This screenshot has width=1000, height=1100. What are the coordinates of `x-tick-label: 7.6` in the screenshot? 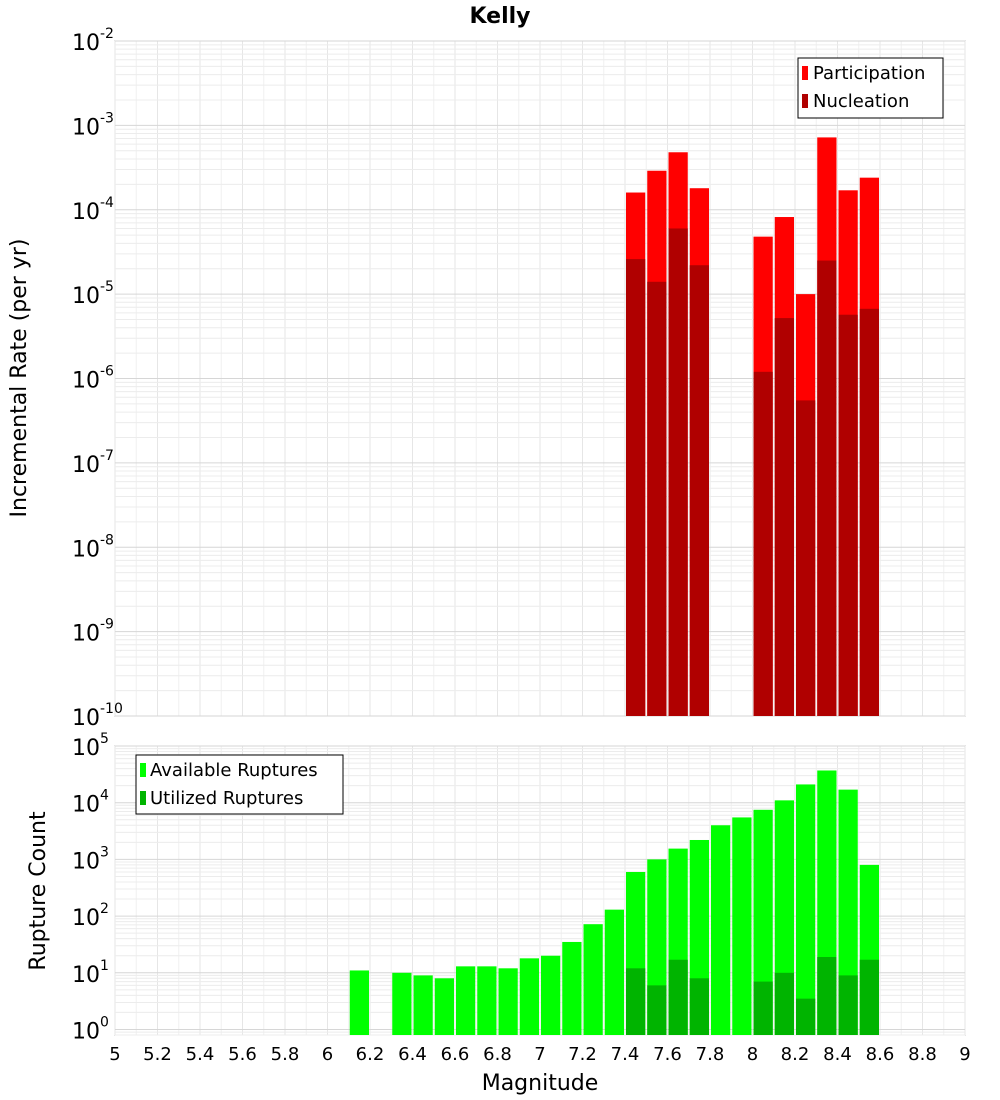 It's located at (667, 1054).